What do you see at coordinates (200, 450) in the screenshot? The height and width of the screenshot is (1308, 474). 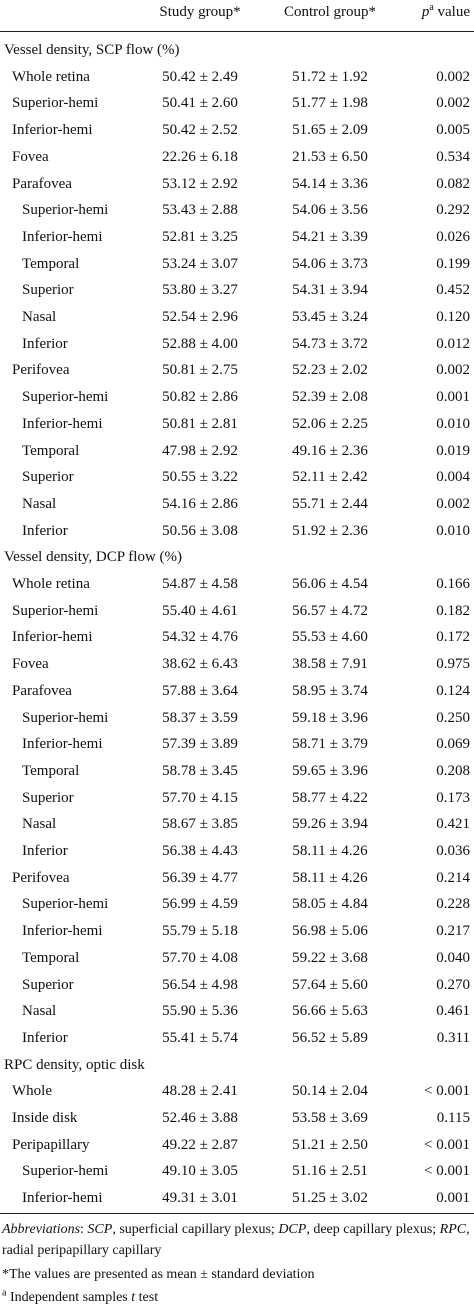 I see `study-value: 47.98 ± 2.92` at bounding box center [200, 450].